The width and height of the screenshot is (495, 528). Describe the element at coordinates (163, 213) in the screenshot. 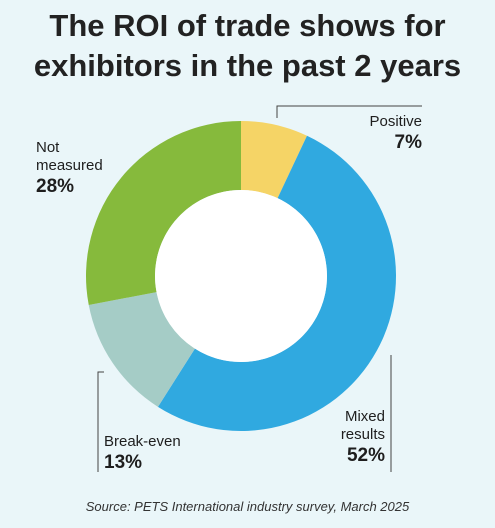

I see `slice-not-measured` at that location.